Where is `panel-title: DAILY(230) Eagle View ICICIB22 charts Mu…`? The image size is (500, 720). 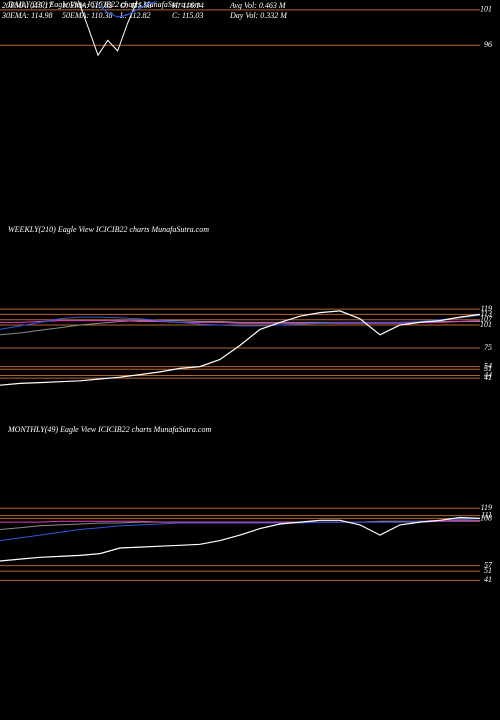 panel-title: DAILY(230) Eagle View ICICIB22 charts Mu… is located at coordinates (104, 4).